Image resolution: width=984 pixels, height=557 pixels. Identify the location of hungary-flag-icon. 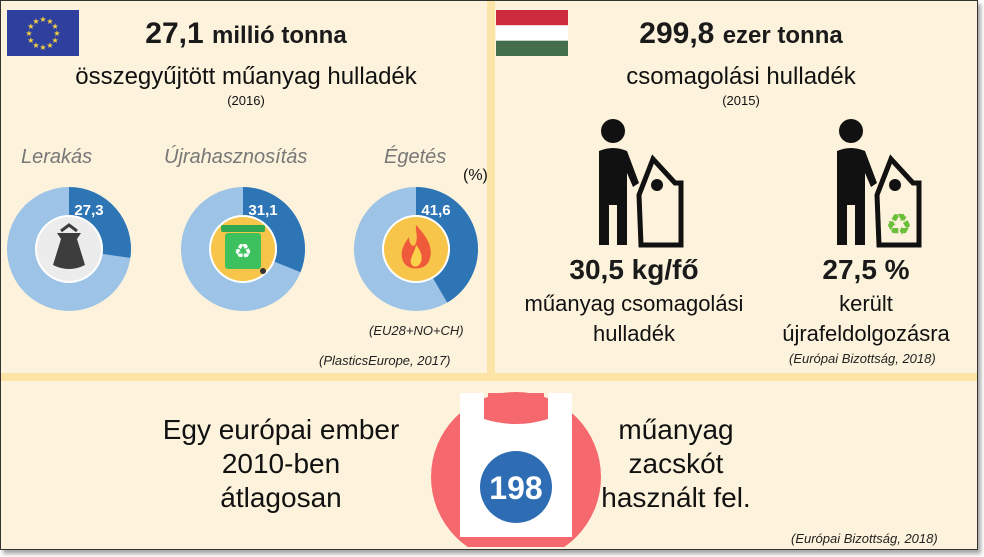
(532, 33).